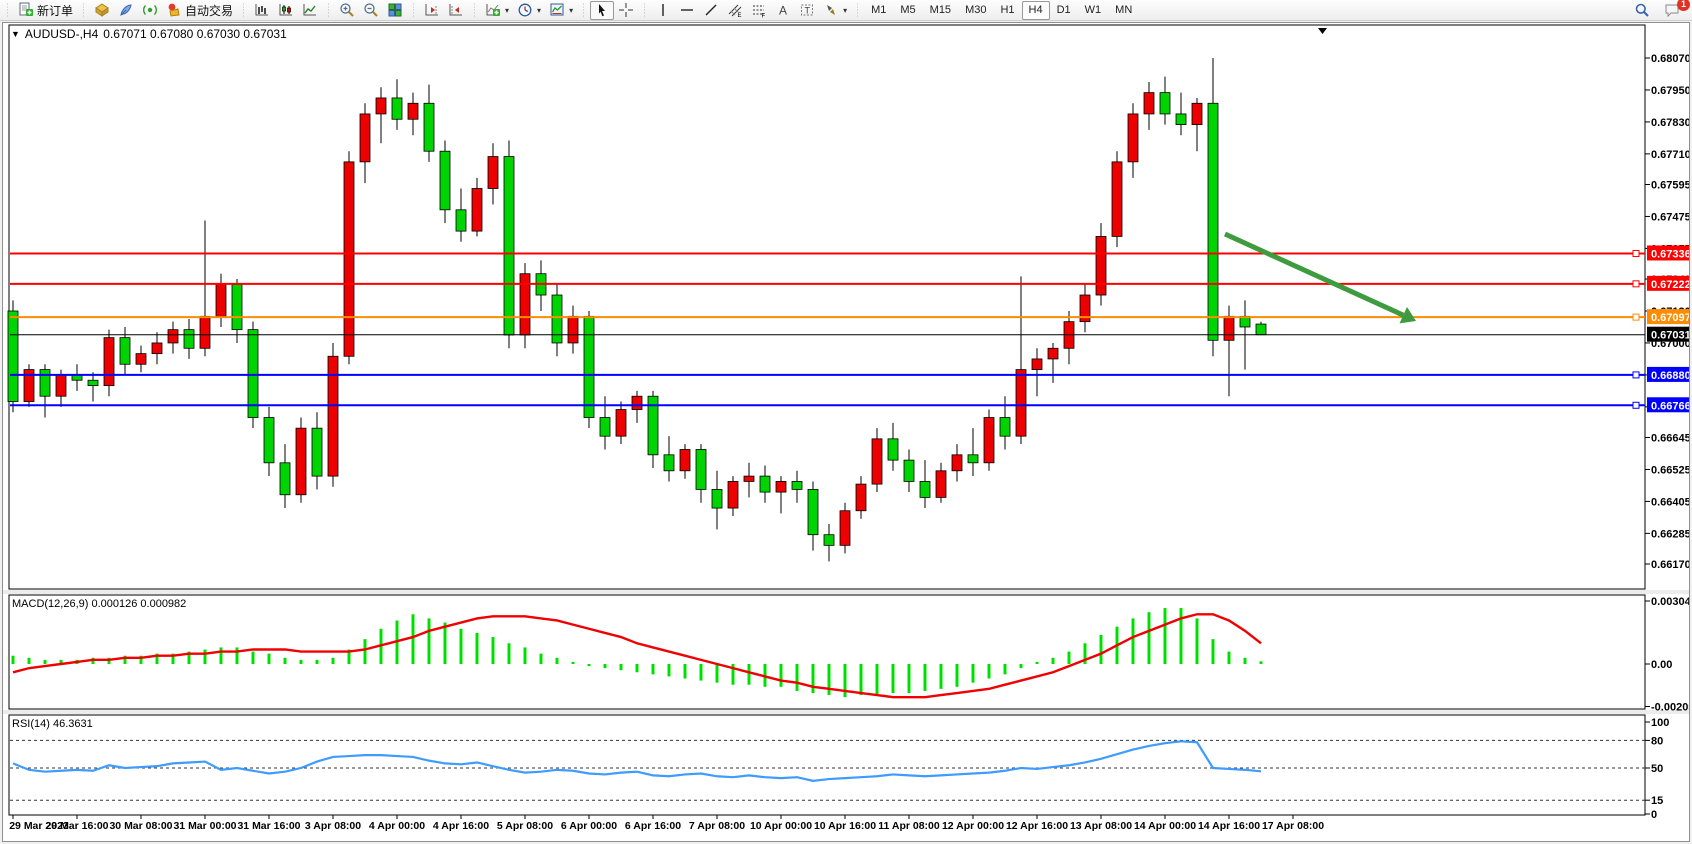 This screenshot has height=844, width=1692. What do you see at coordinates (456, 10) in the screenshot?
I see `auto-scroll-button` at bounding box center [456, 10].